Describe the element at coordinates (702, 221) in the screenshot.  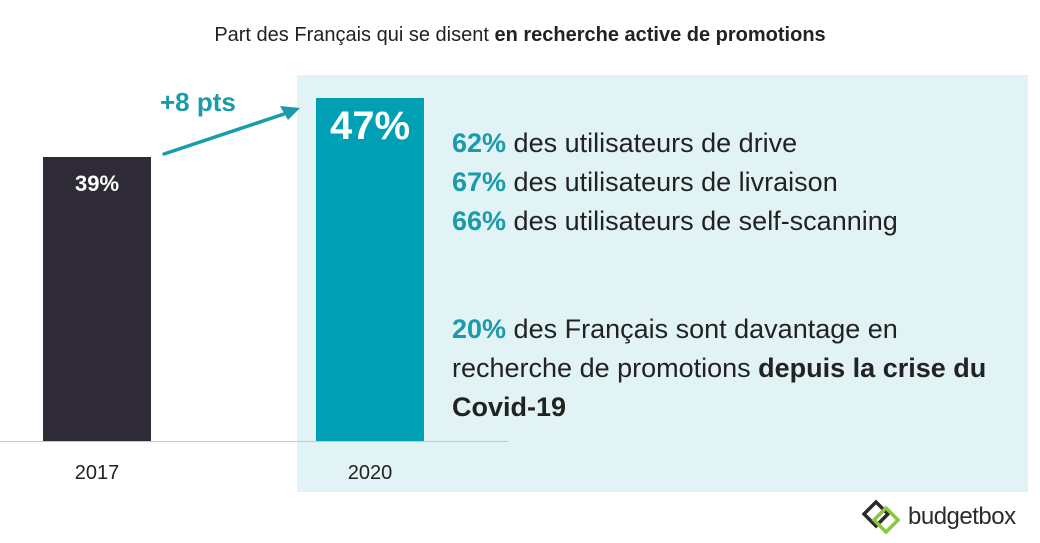
I see `stat-self-scanning-text: des utilisateurs de self-scanning` at that location.